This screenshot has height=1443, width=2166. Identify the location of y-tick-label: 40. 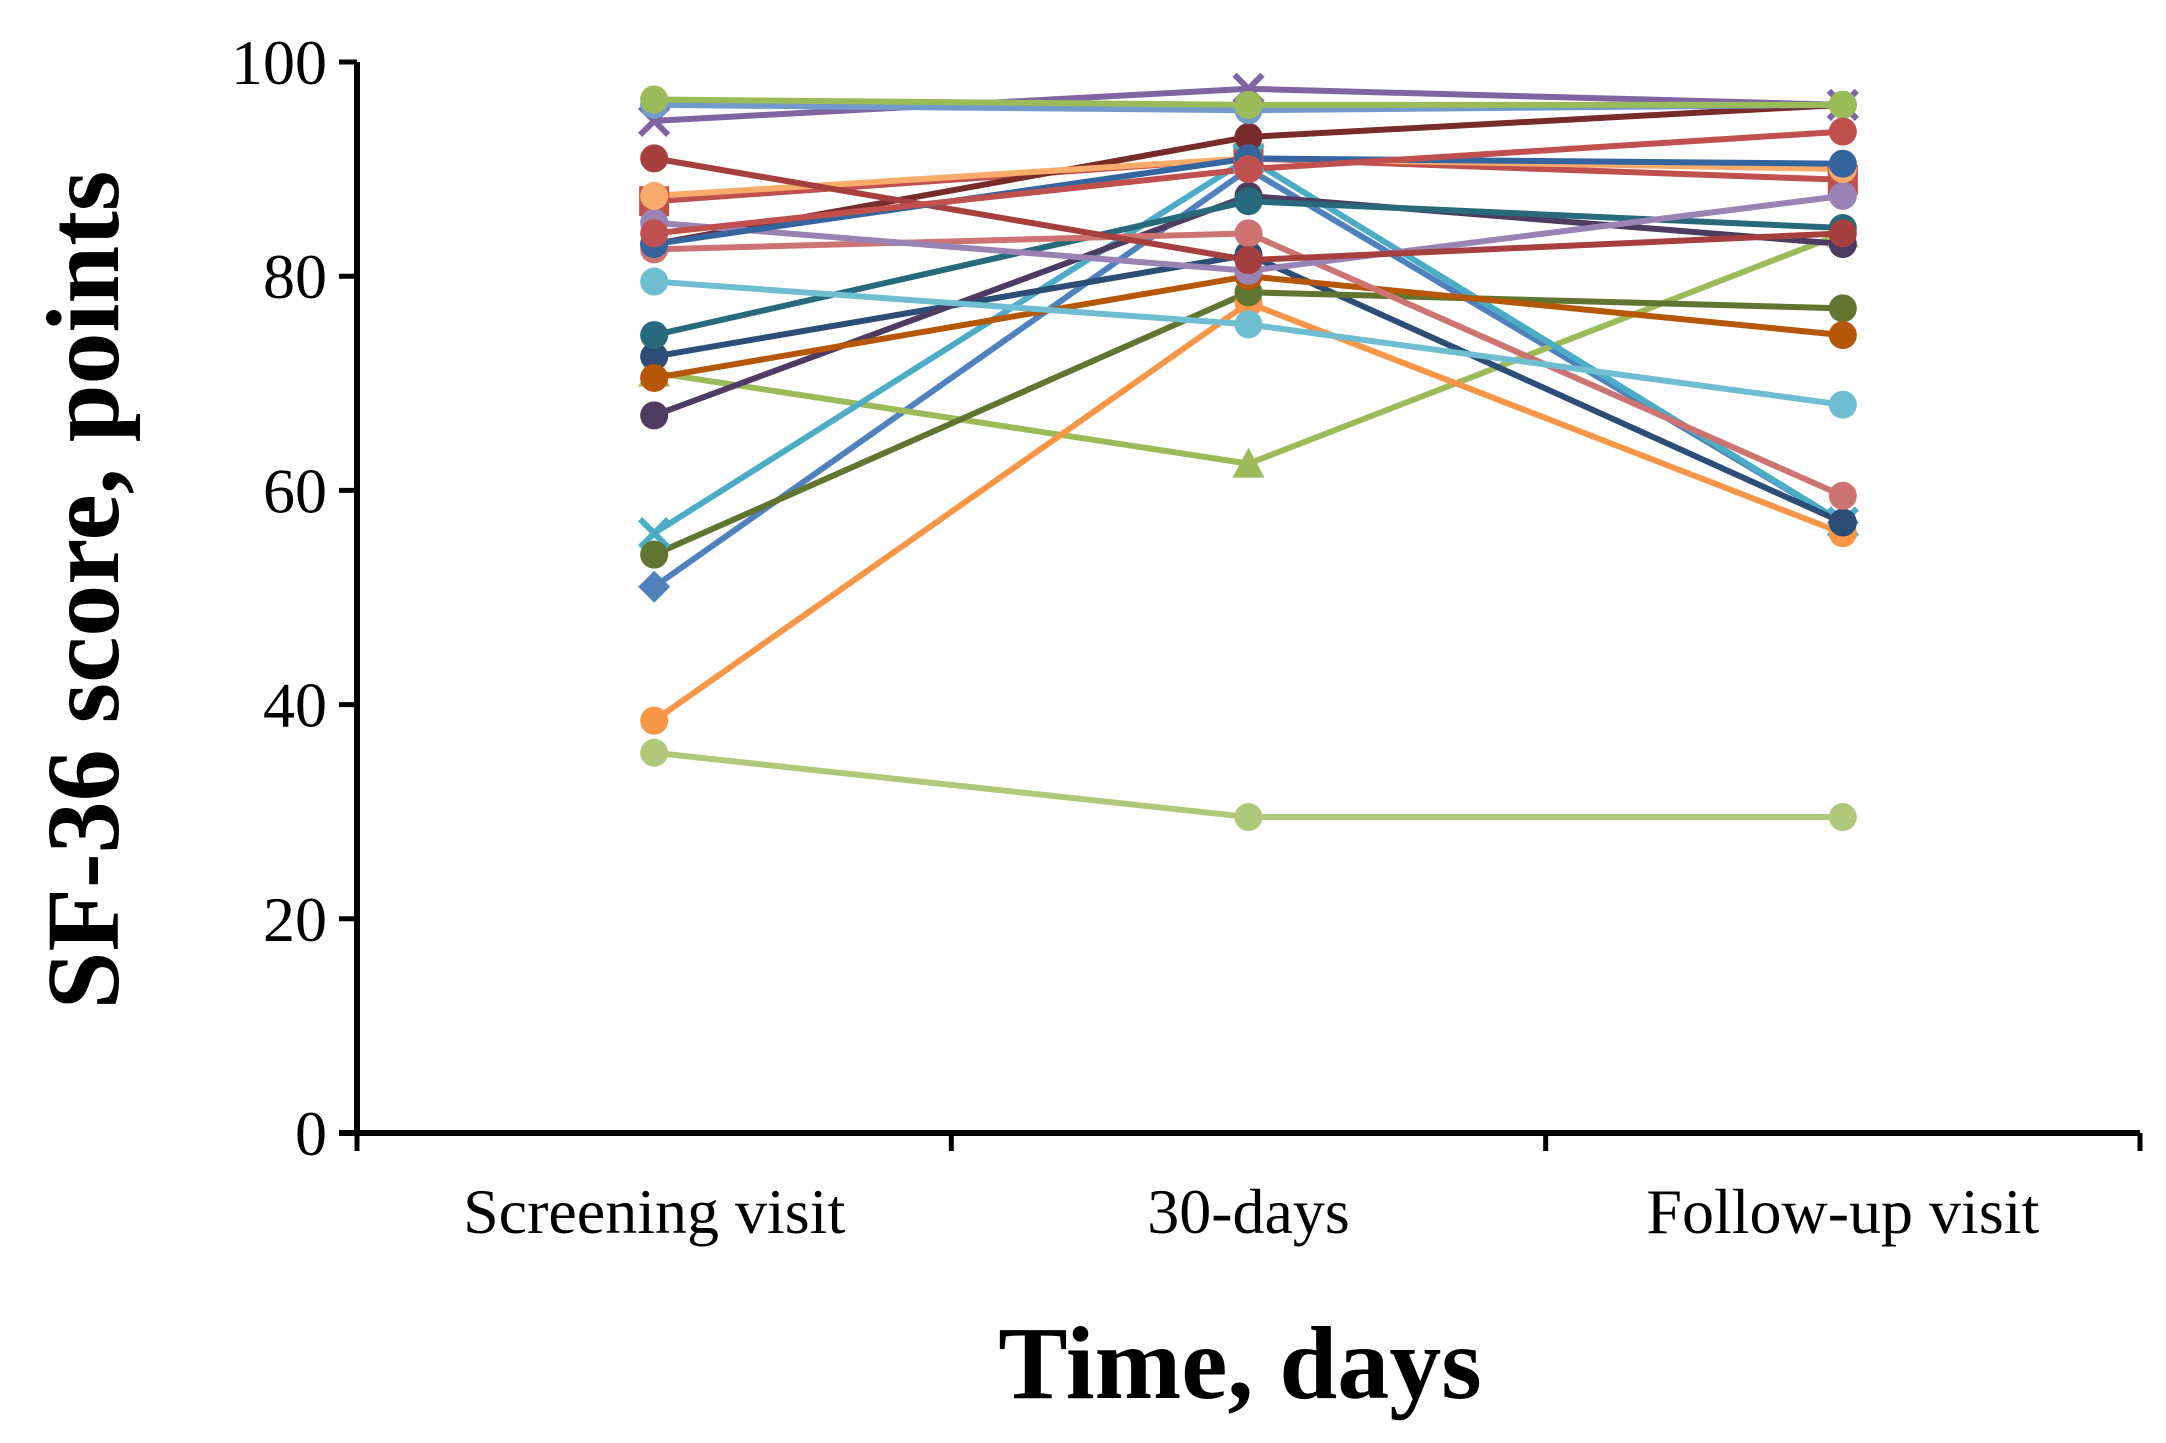
(295, 705).